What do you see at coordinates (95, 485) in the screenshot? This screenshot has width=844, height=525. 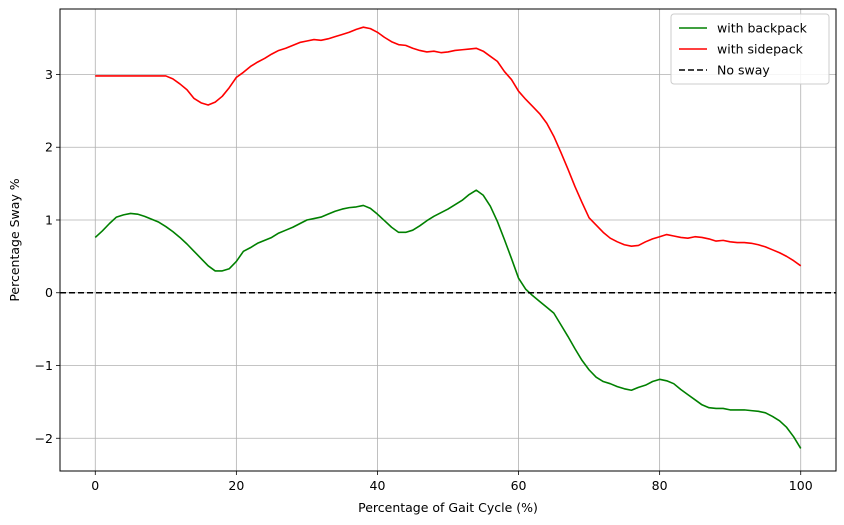 I see `x-tick-label: 0` at bounding box center [95, 485].